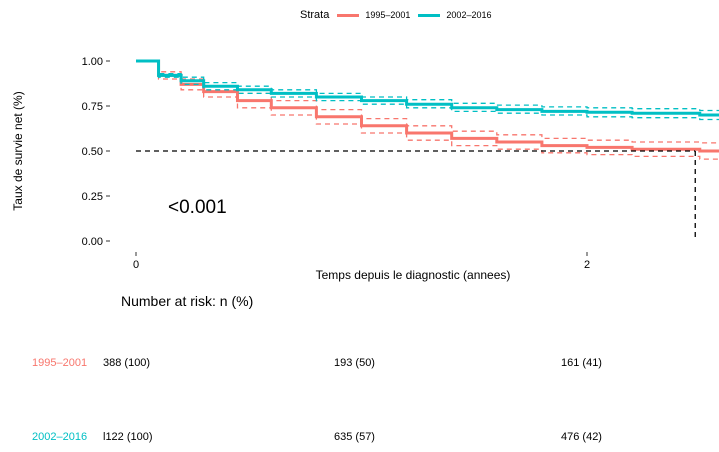 The width and height of the screenshot is (719, 452). I want to click on y-tick-label: 1.00, so click(92, 62).